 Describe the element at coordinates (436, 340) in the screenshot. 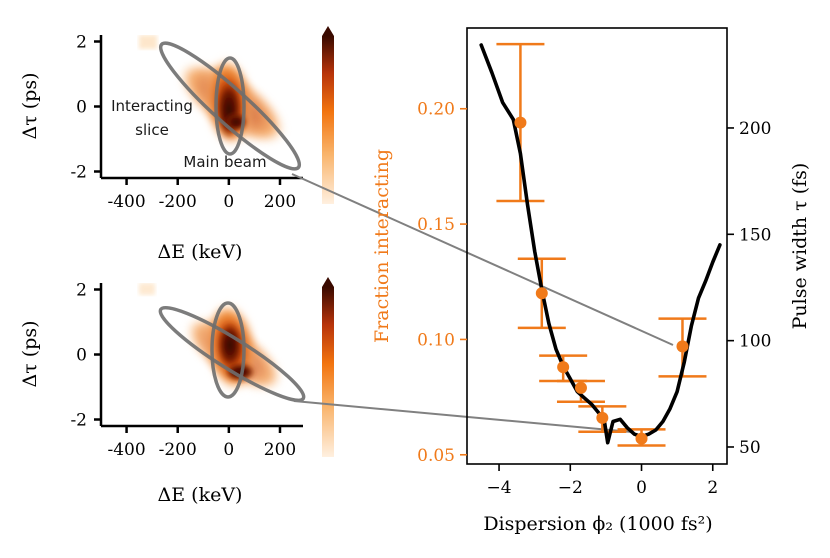

I see `y-left-tick-label: 0.10` at that location.